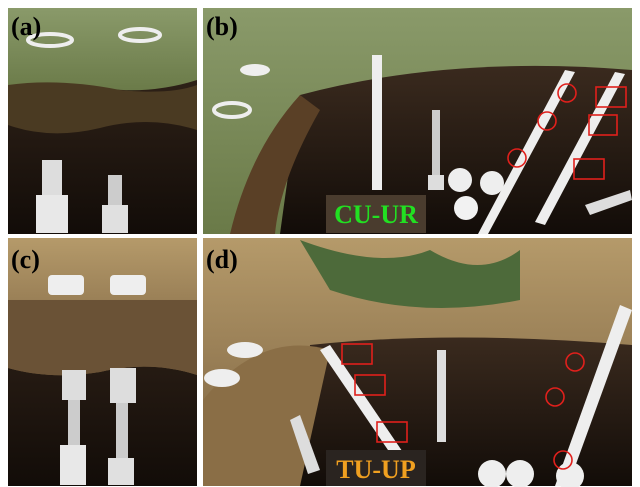 The image size is (640, 487). I want to click on caption: TU-UP, so click(376, 469).